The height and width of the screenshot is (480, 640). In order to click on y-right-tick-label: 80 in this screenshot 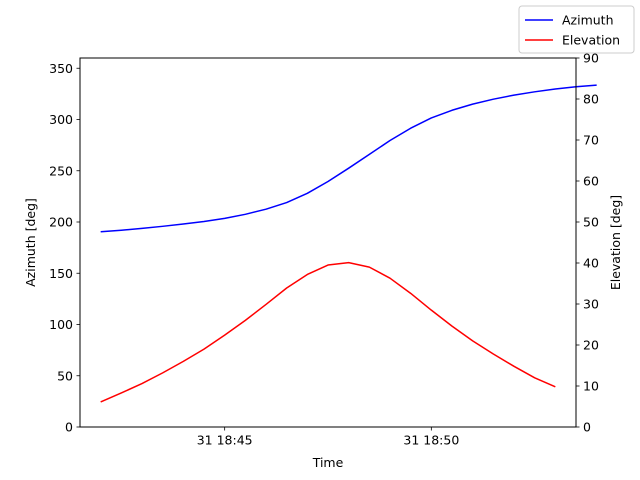, I will do `click(591, 99)`.